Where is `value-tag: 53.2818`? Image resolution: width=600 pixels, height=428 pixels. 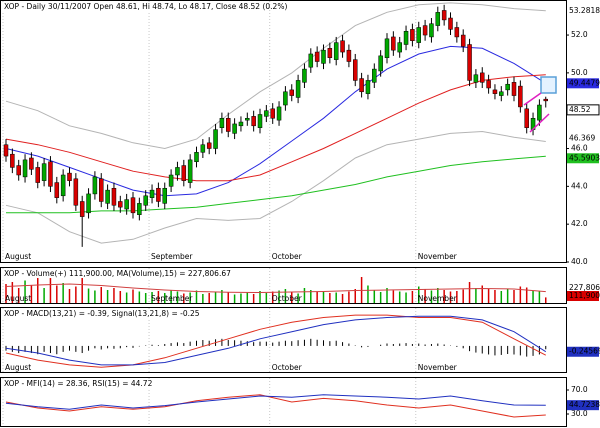
value-tag: 53.2818 is located at coordinates (584, 10).